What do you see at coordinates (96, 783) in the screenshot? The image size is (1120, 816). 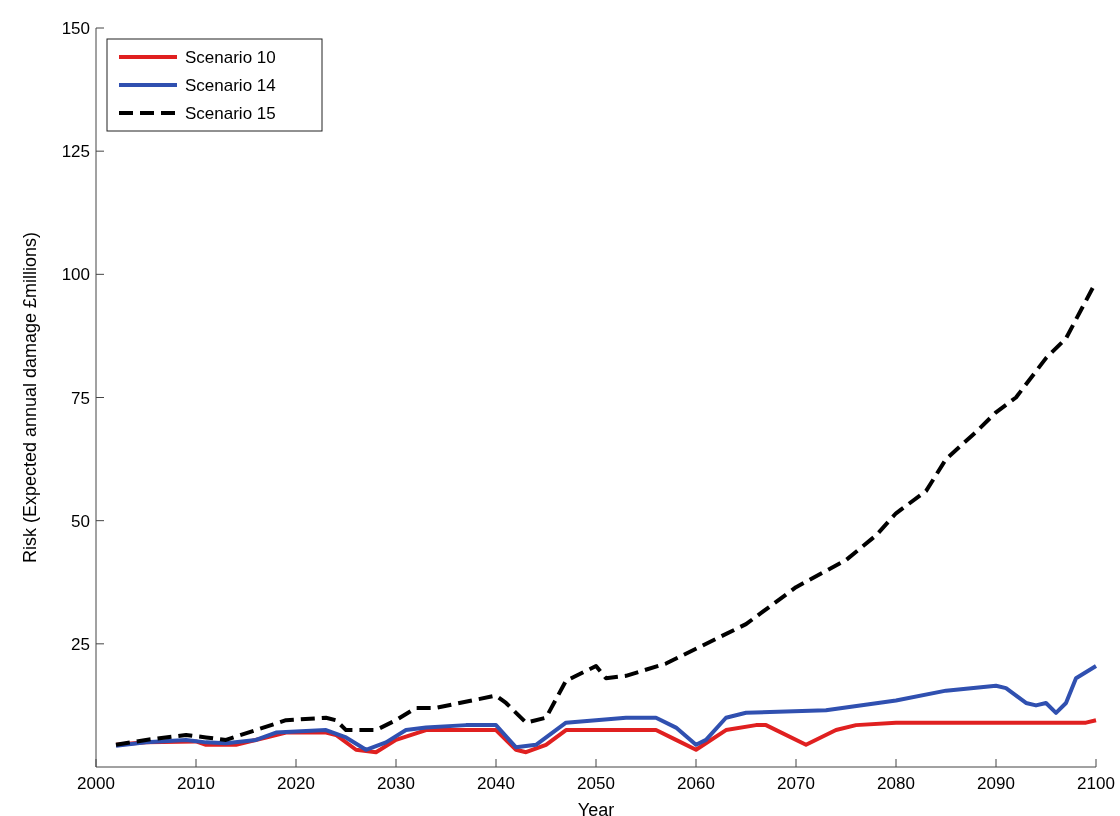 I see `x-tick-label: 2000` at bounding box center [96, 783].